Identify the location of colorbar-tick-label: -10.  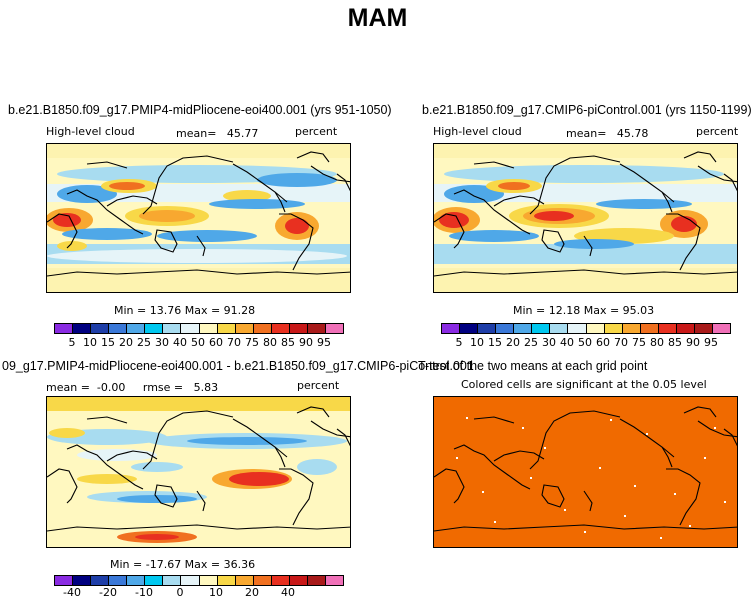
(144, 592).